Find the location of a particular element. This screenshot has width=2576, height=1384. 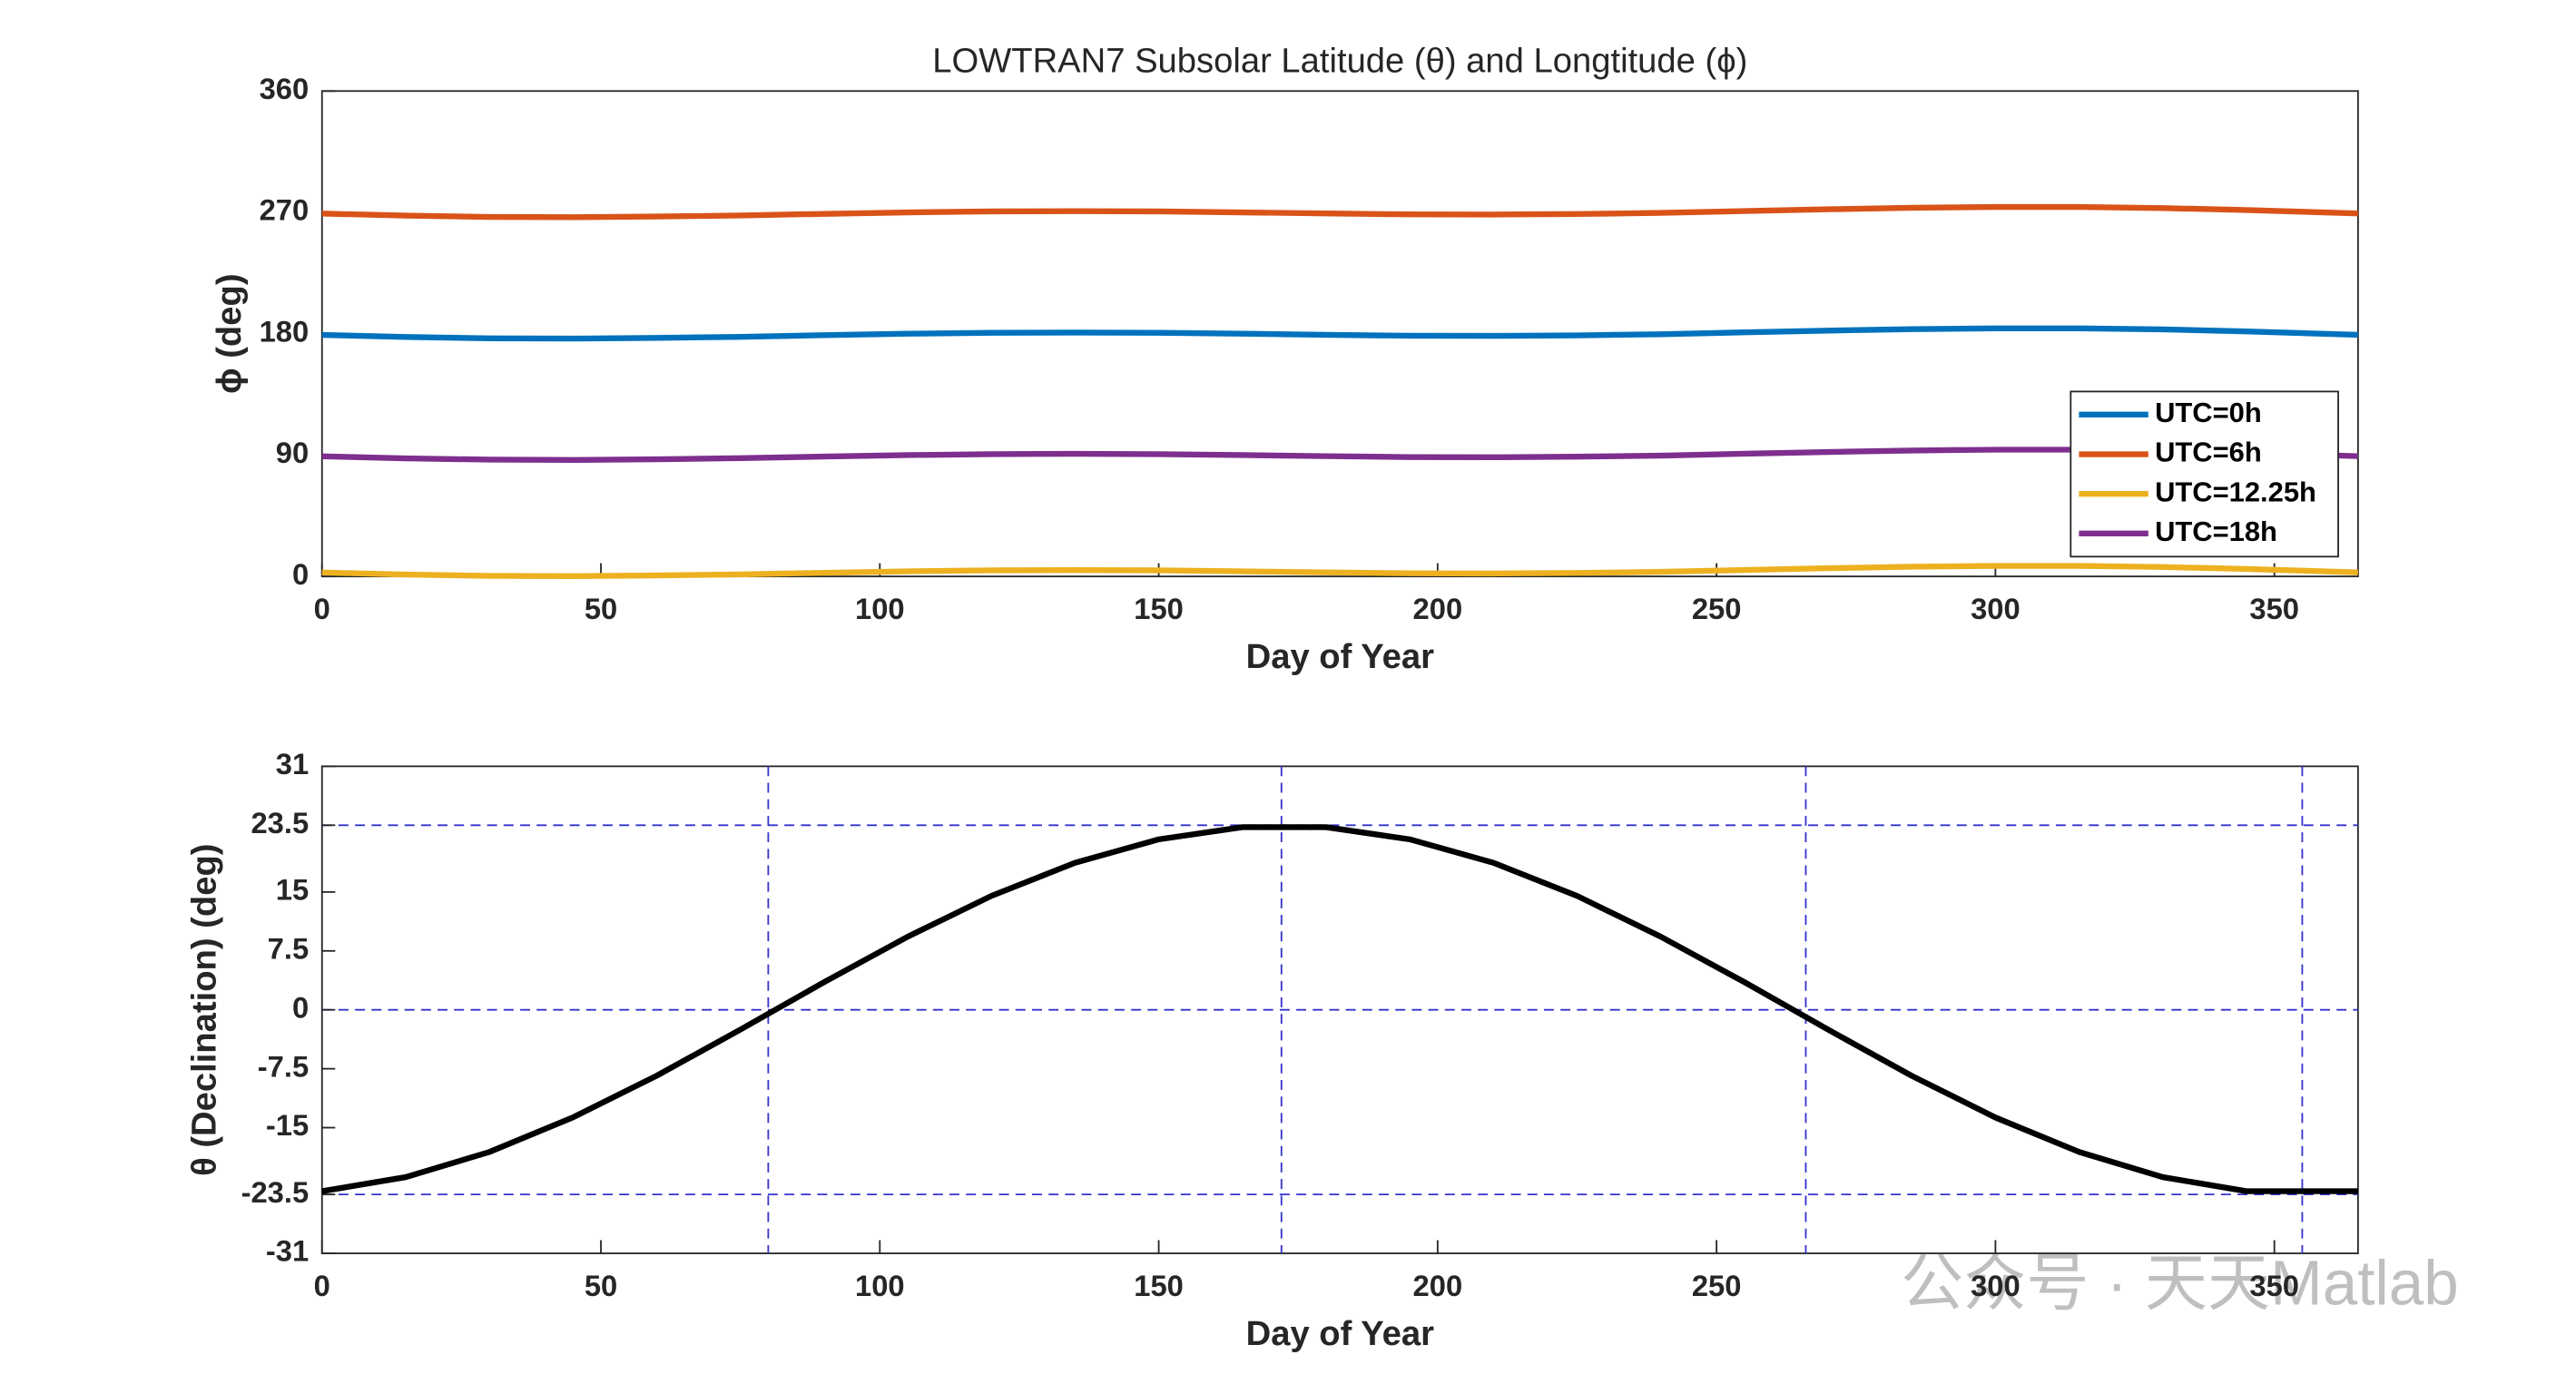

y-tick-label: 31 is located at coordinates (292, 763).